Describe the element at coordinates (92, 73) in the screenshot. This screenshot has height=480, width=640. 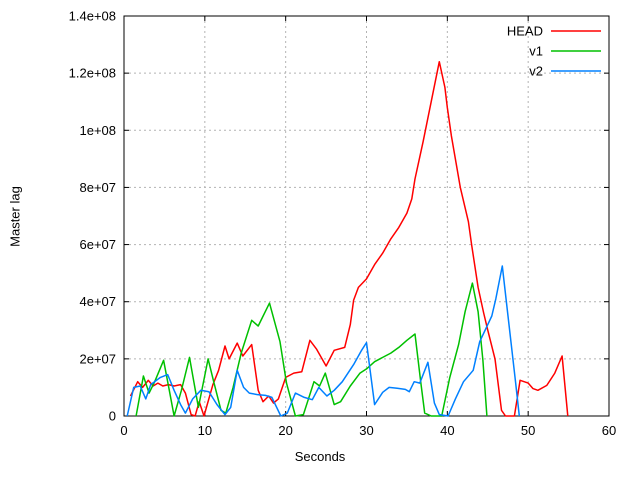
I see `y-tick-label: 1.2e+08` at that location.